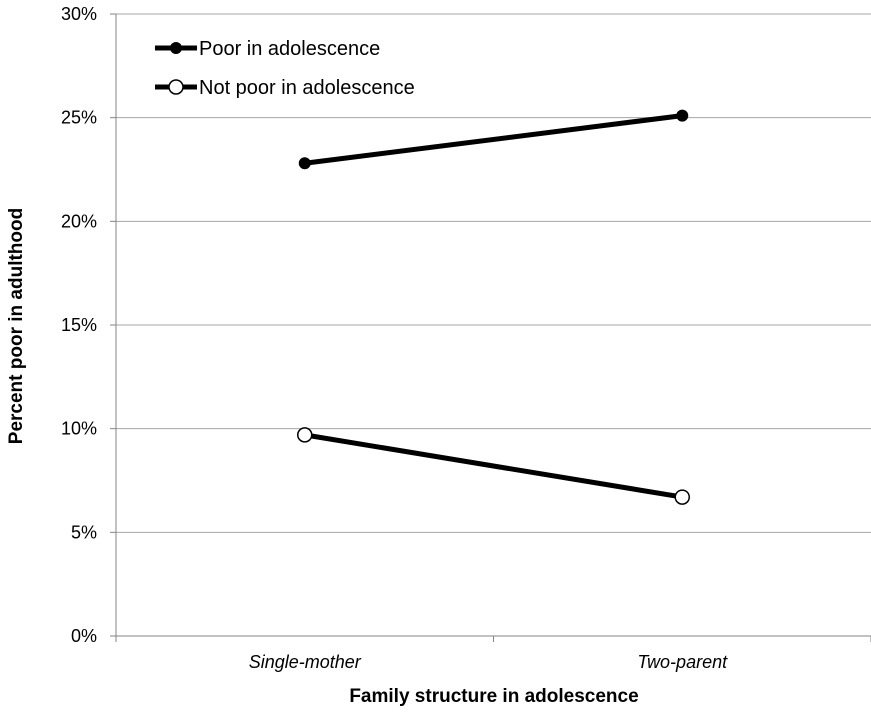  I want to click on y-tick-labels: 0% 5% 10% 15% 20% 25% 30%, so click(88, 325).